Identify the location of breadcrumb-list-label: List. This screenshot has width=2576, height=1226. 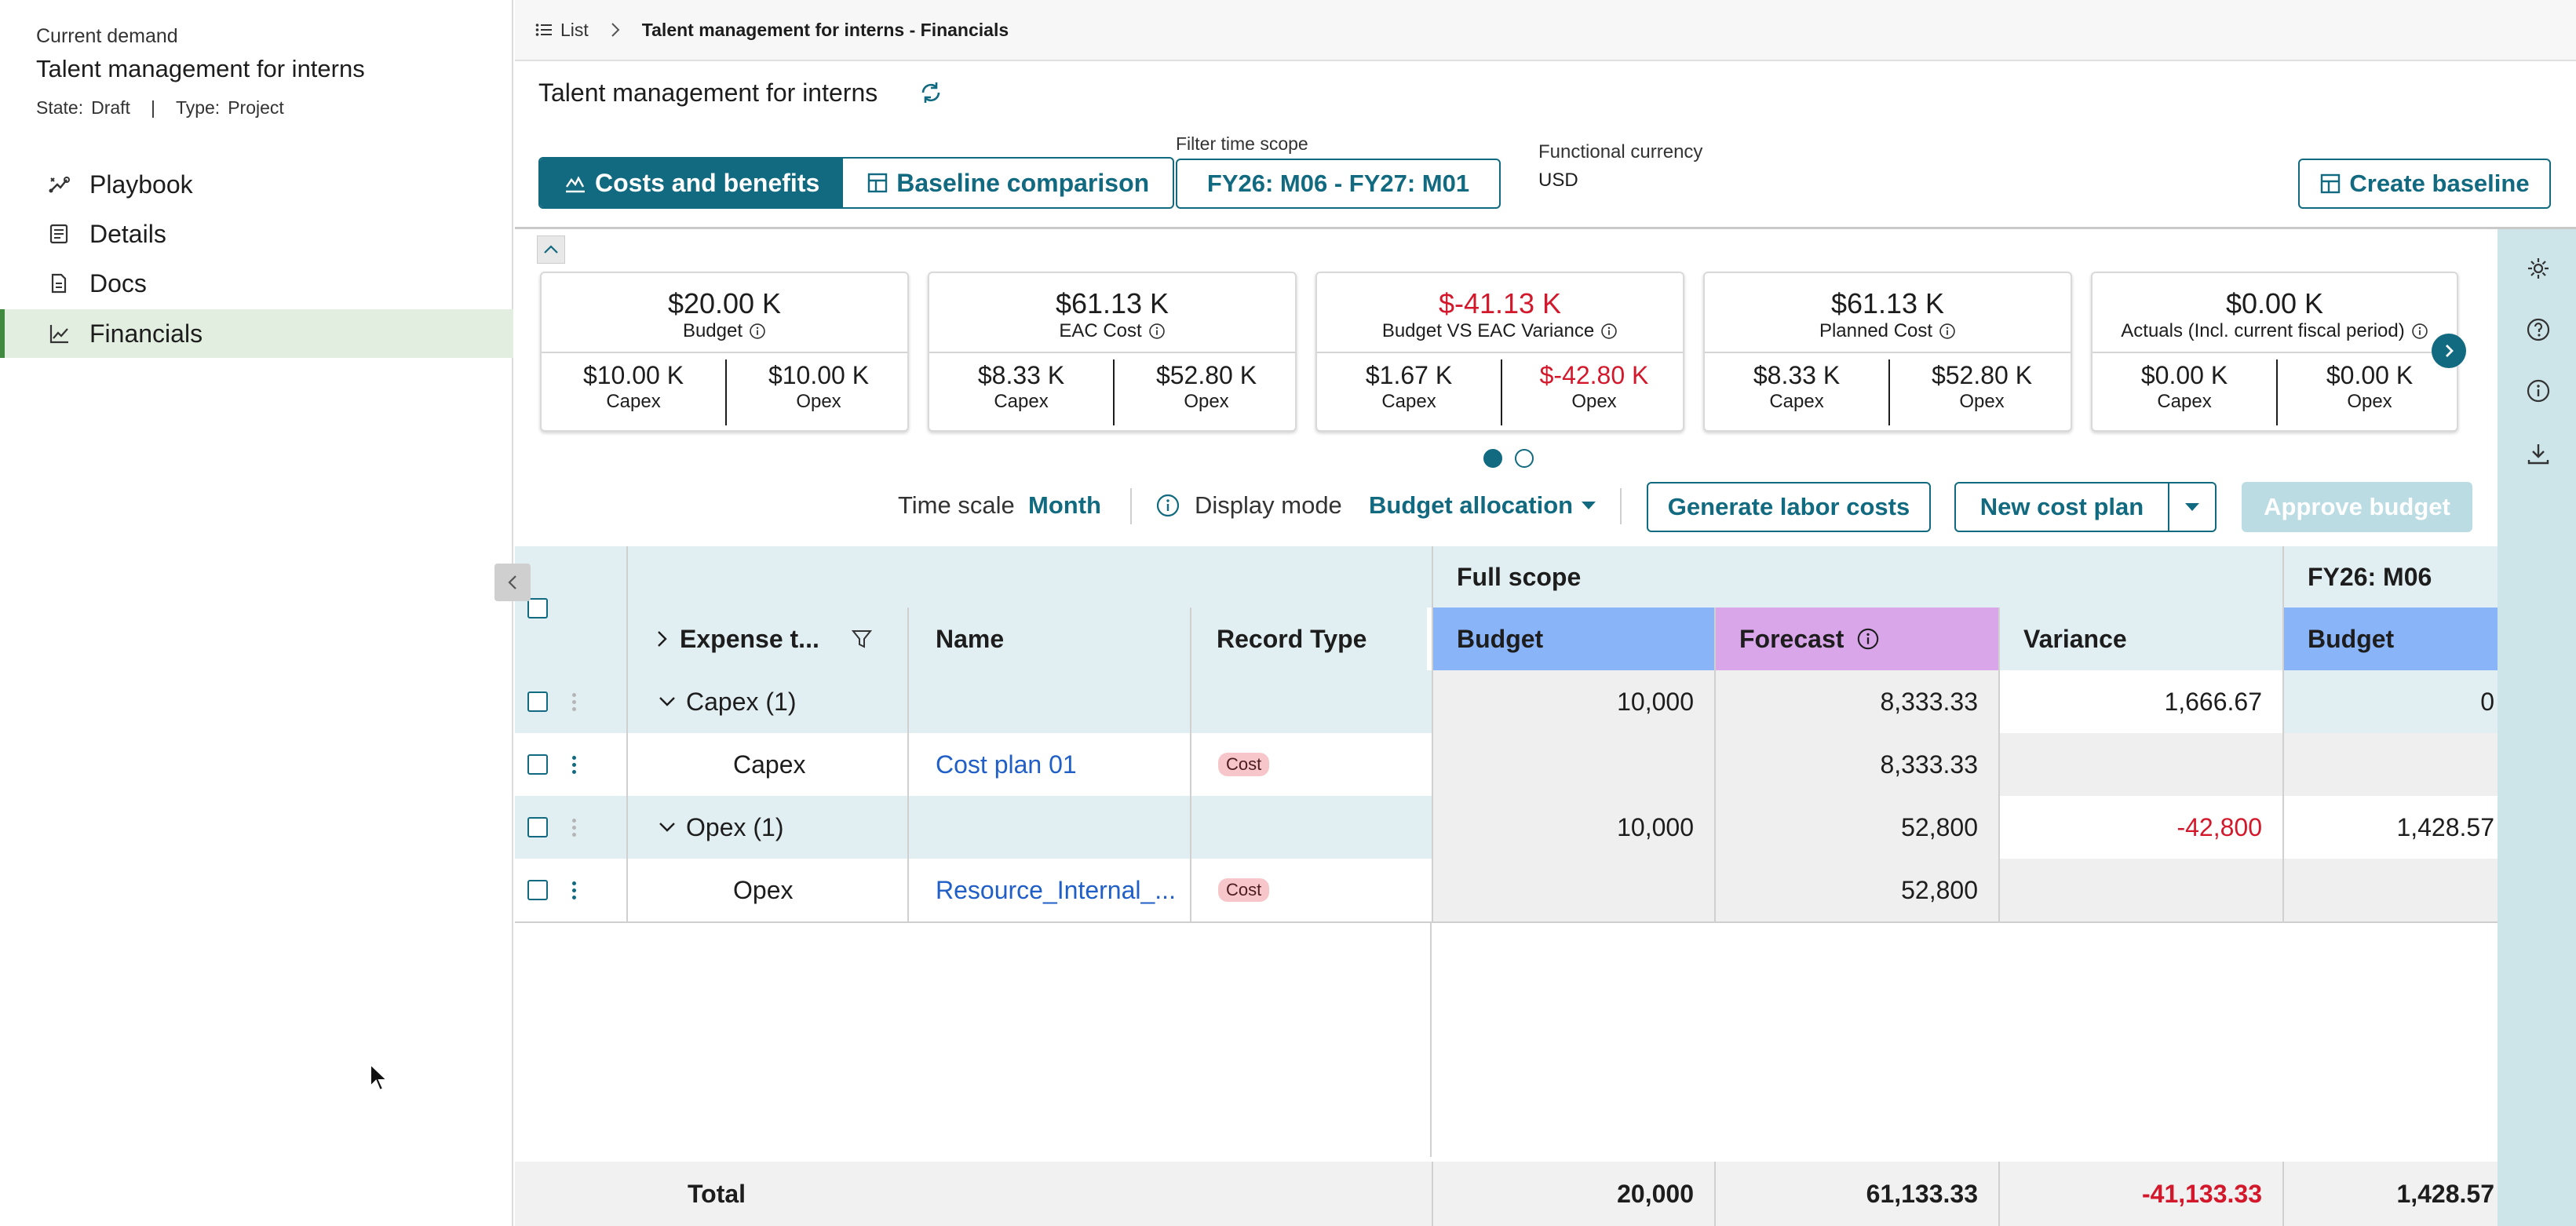
(574, 29).